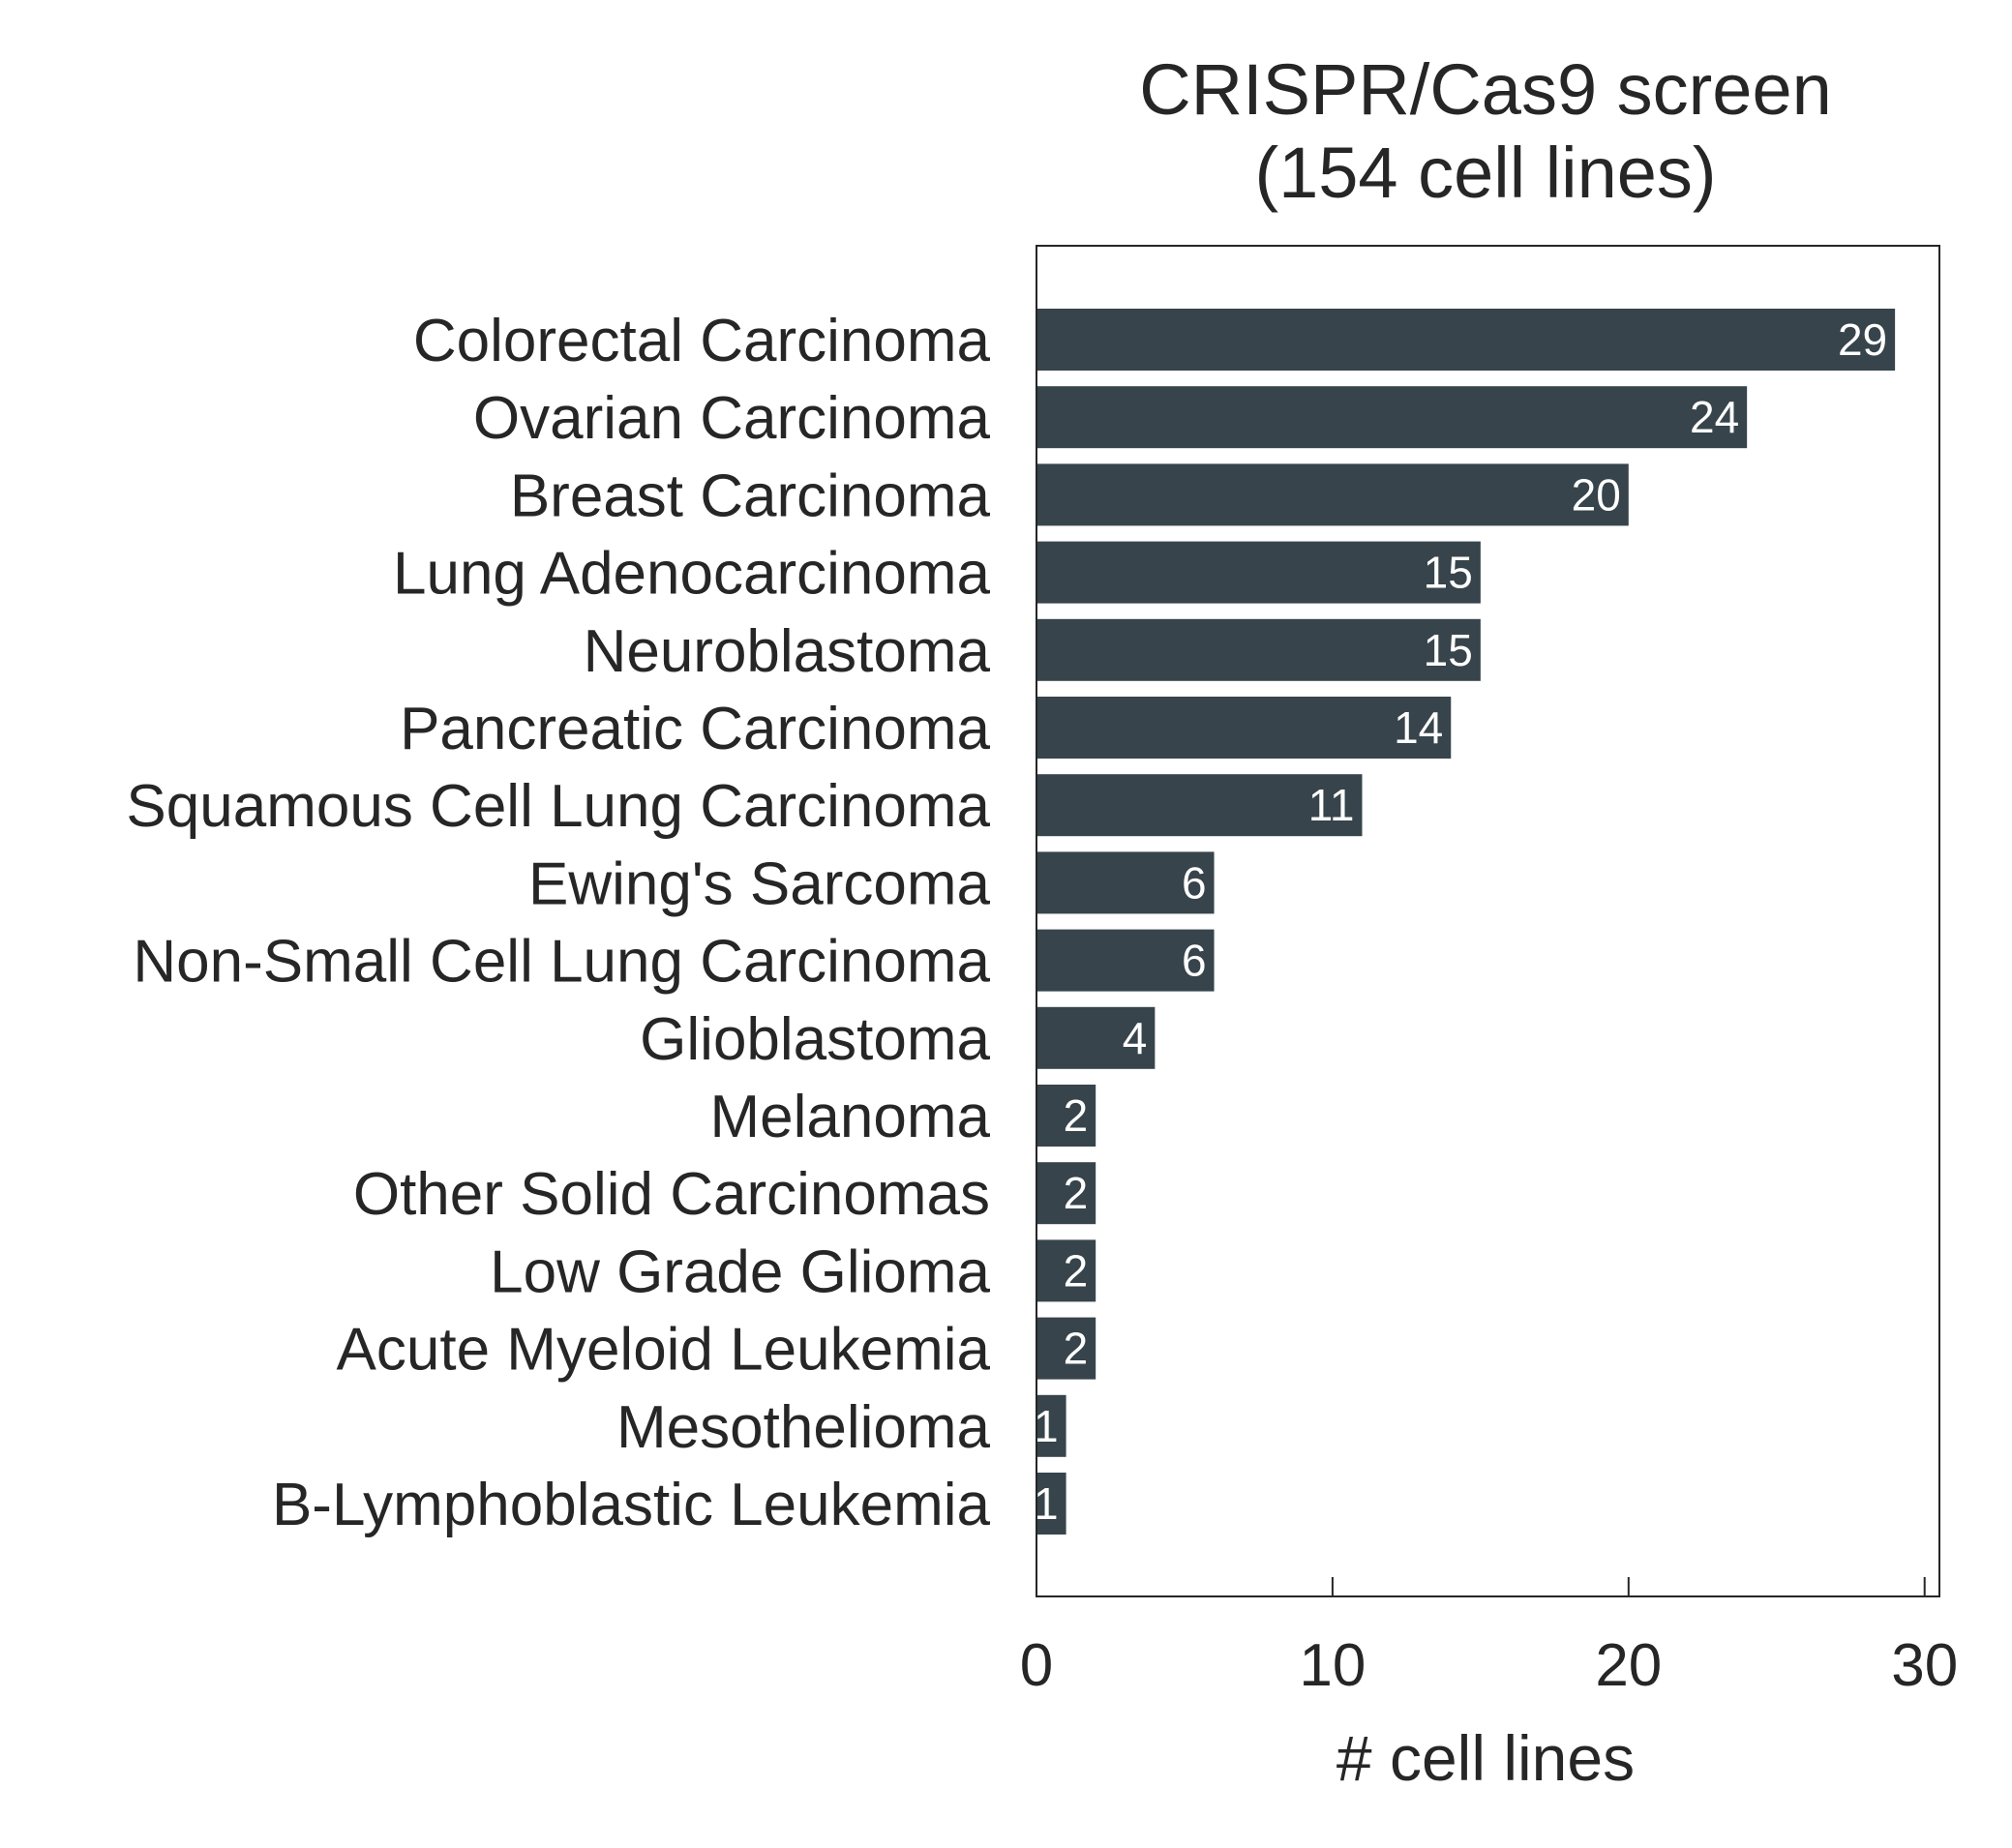  Describe the element at coordinates (1924, 1665) in the screenshot. I see `x-tick-label: 30` at that location.